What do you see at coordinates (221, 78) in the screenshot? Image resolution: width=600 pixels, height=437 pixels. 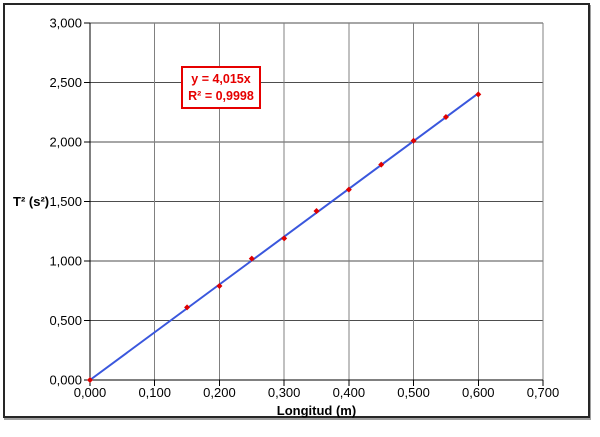 I see `trendline-equation: y = 4,015x` at bounding box center [221, 78].